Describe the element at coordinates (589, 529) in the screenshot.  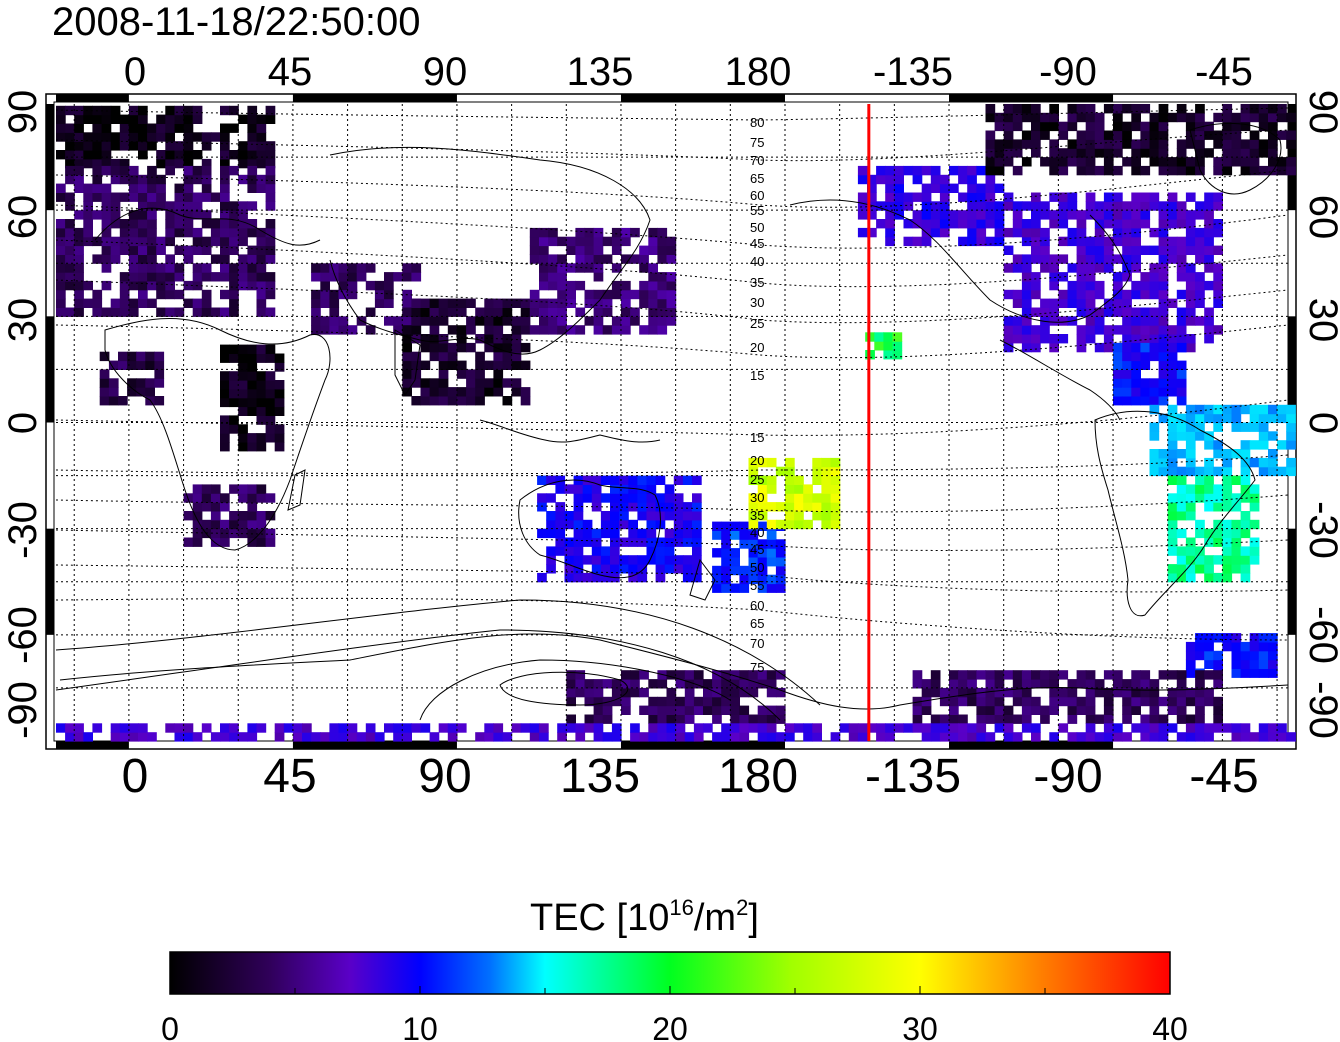
I see `coastline-australia` at that location.